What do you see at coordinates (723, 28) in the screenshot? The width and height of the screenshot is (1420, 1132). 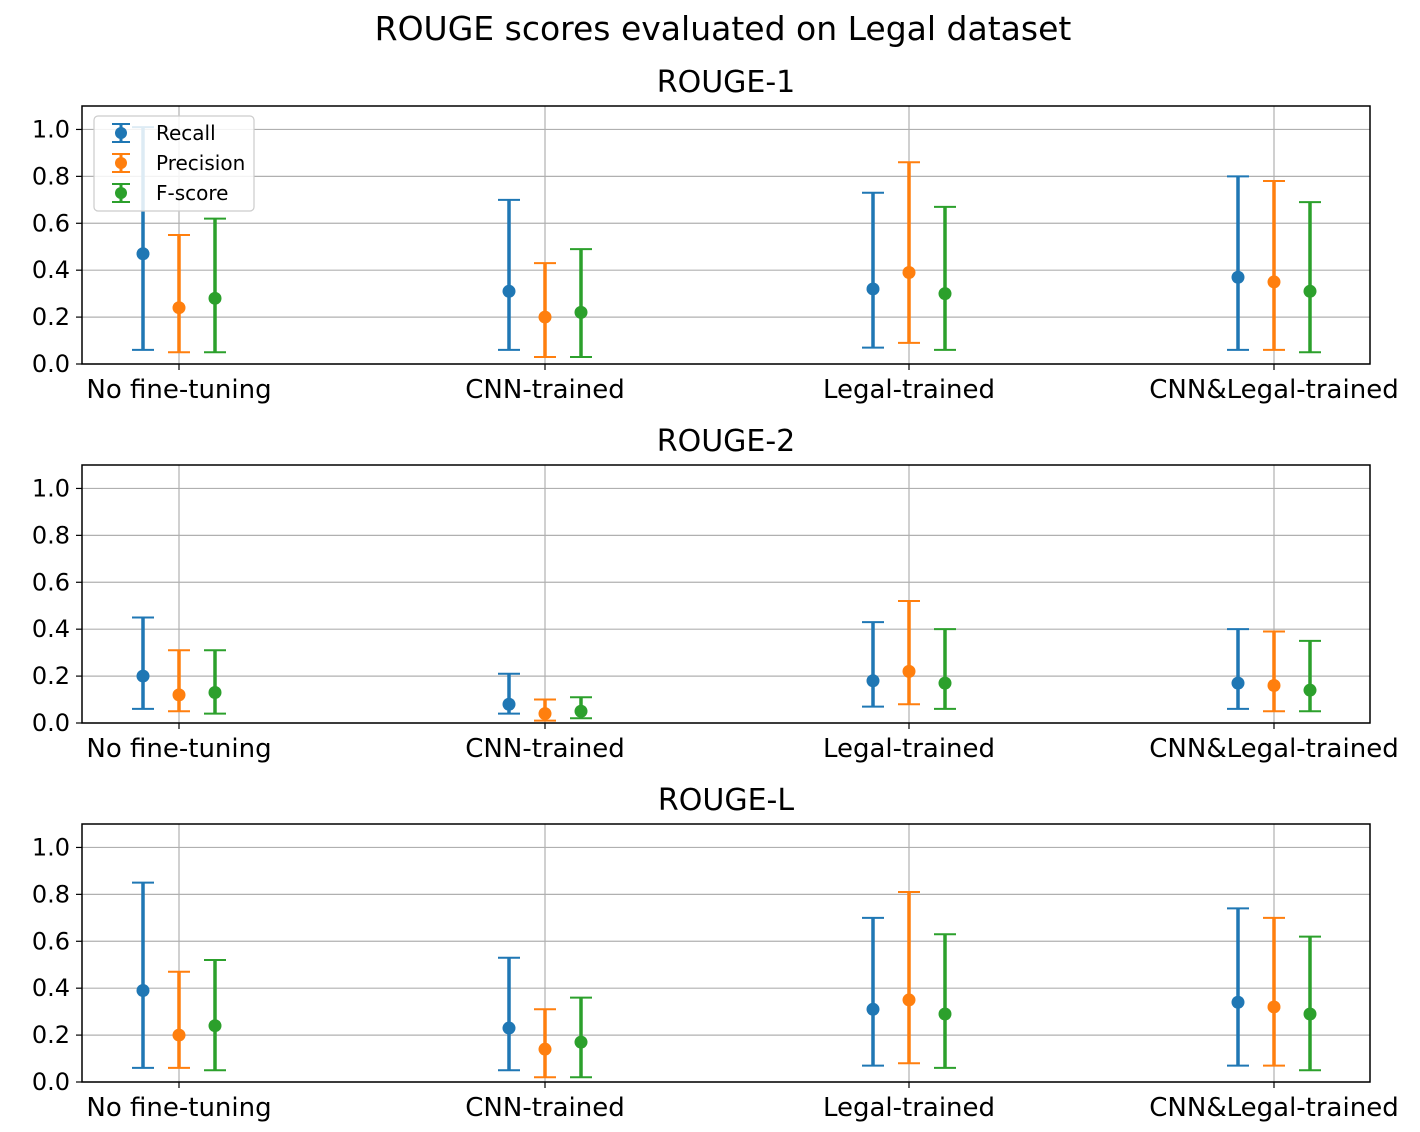 I see `figure-title: ROUGE scores evaluated on Legal dataset` at bounding box center [723, 28].